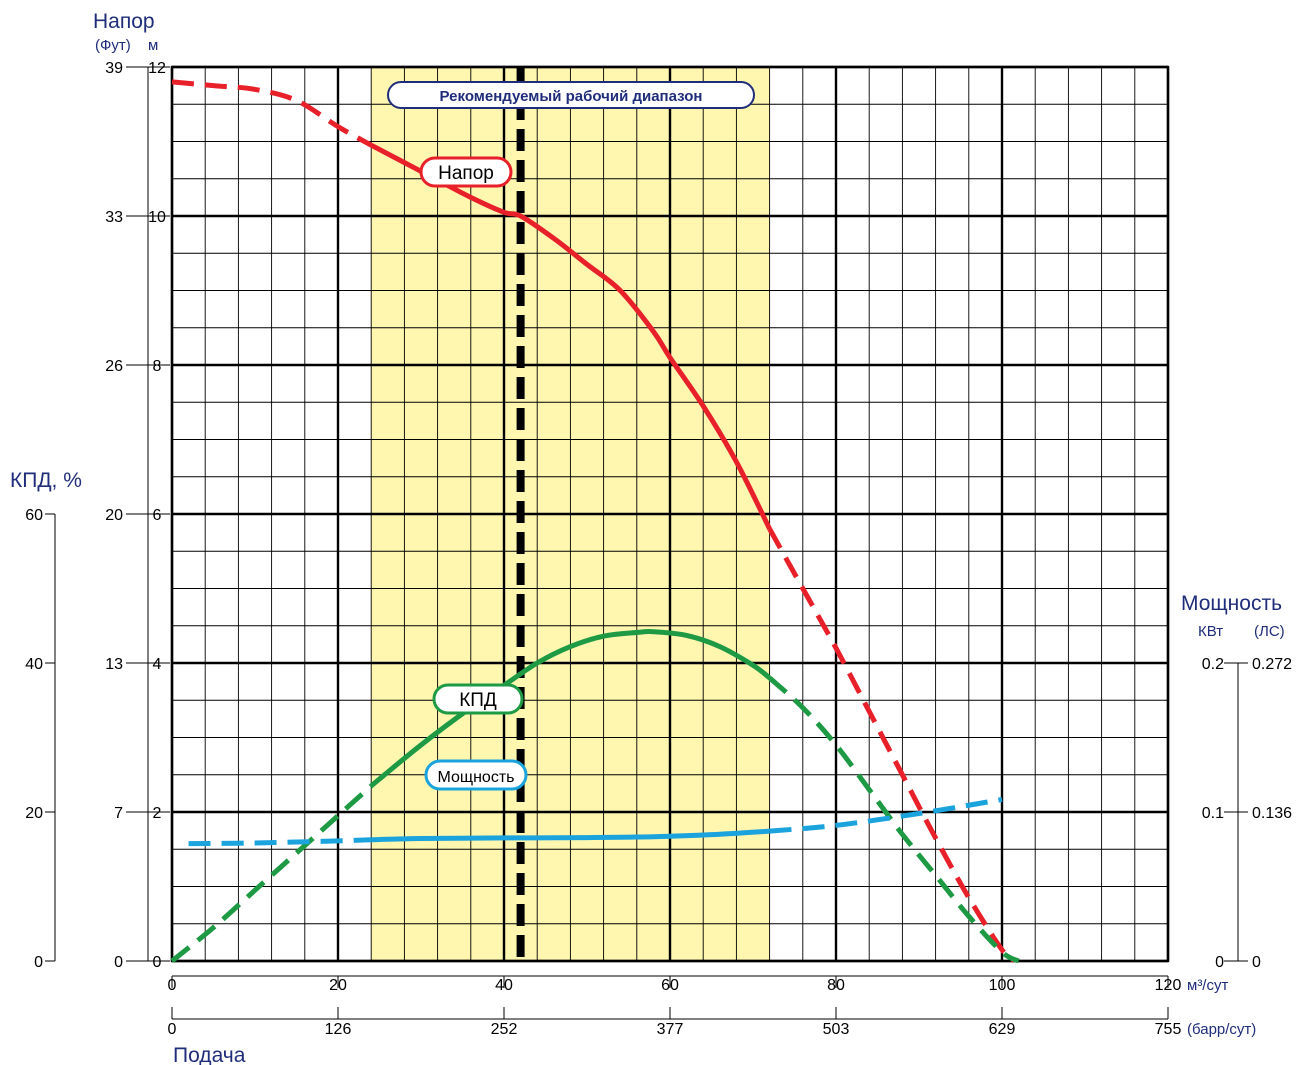 This screenshot has height=1065, width=1304. I want to click on head-tick-label-m: 6, so click(157, 515).